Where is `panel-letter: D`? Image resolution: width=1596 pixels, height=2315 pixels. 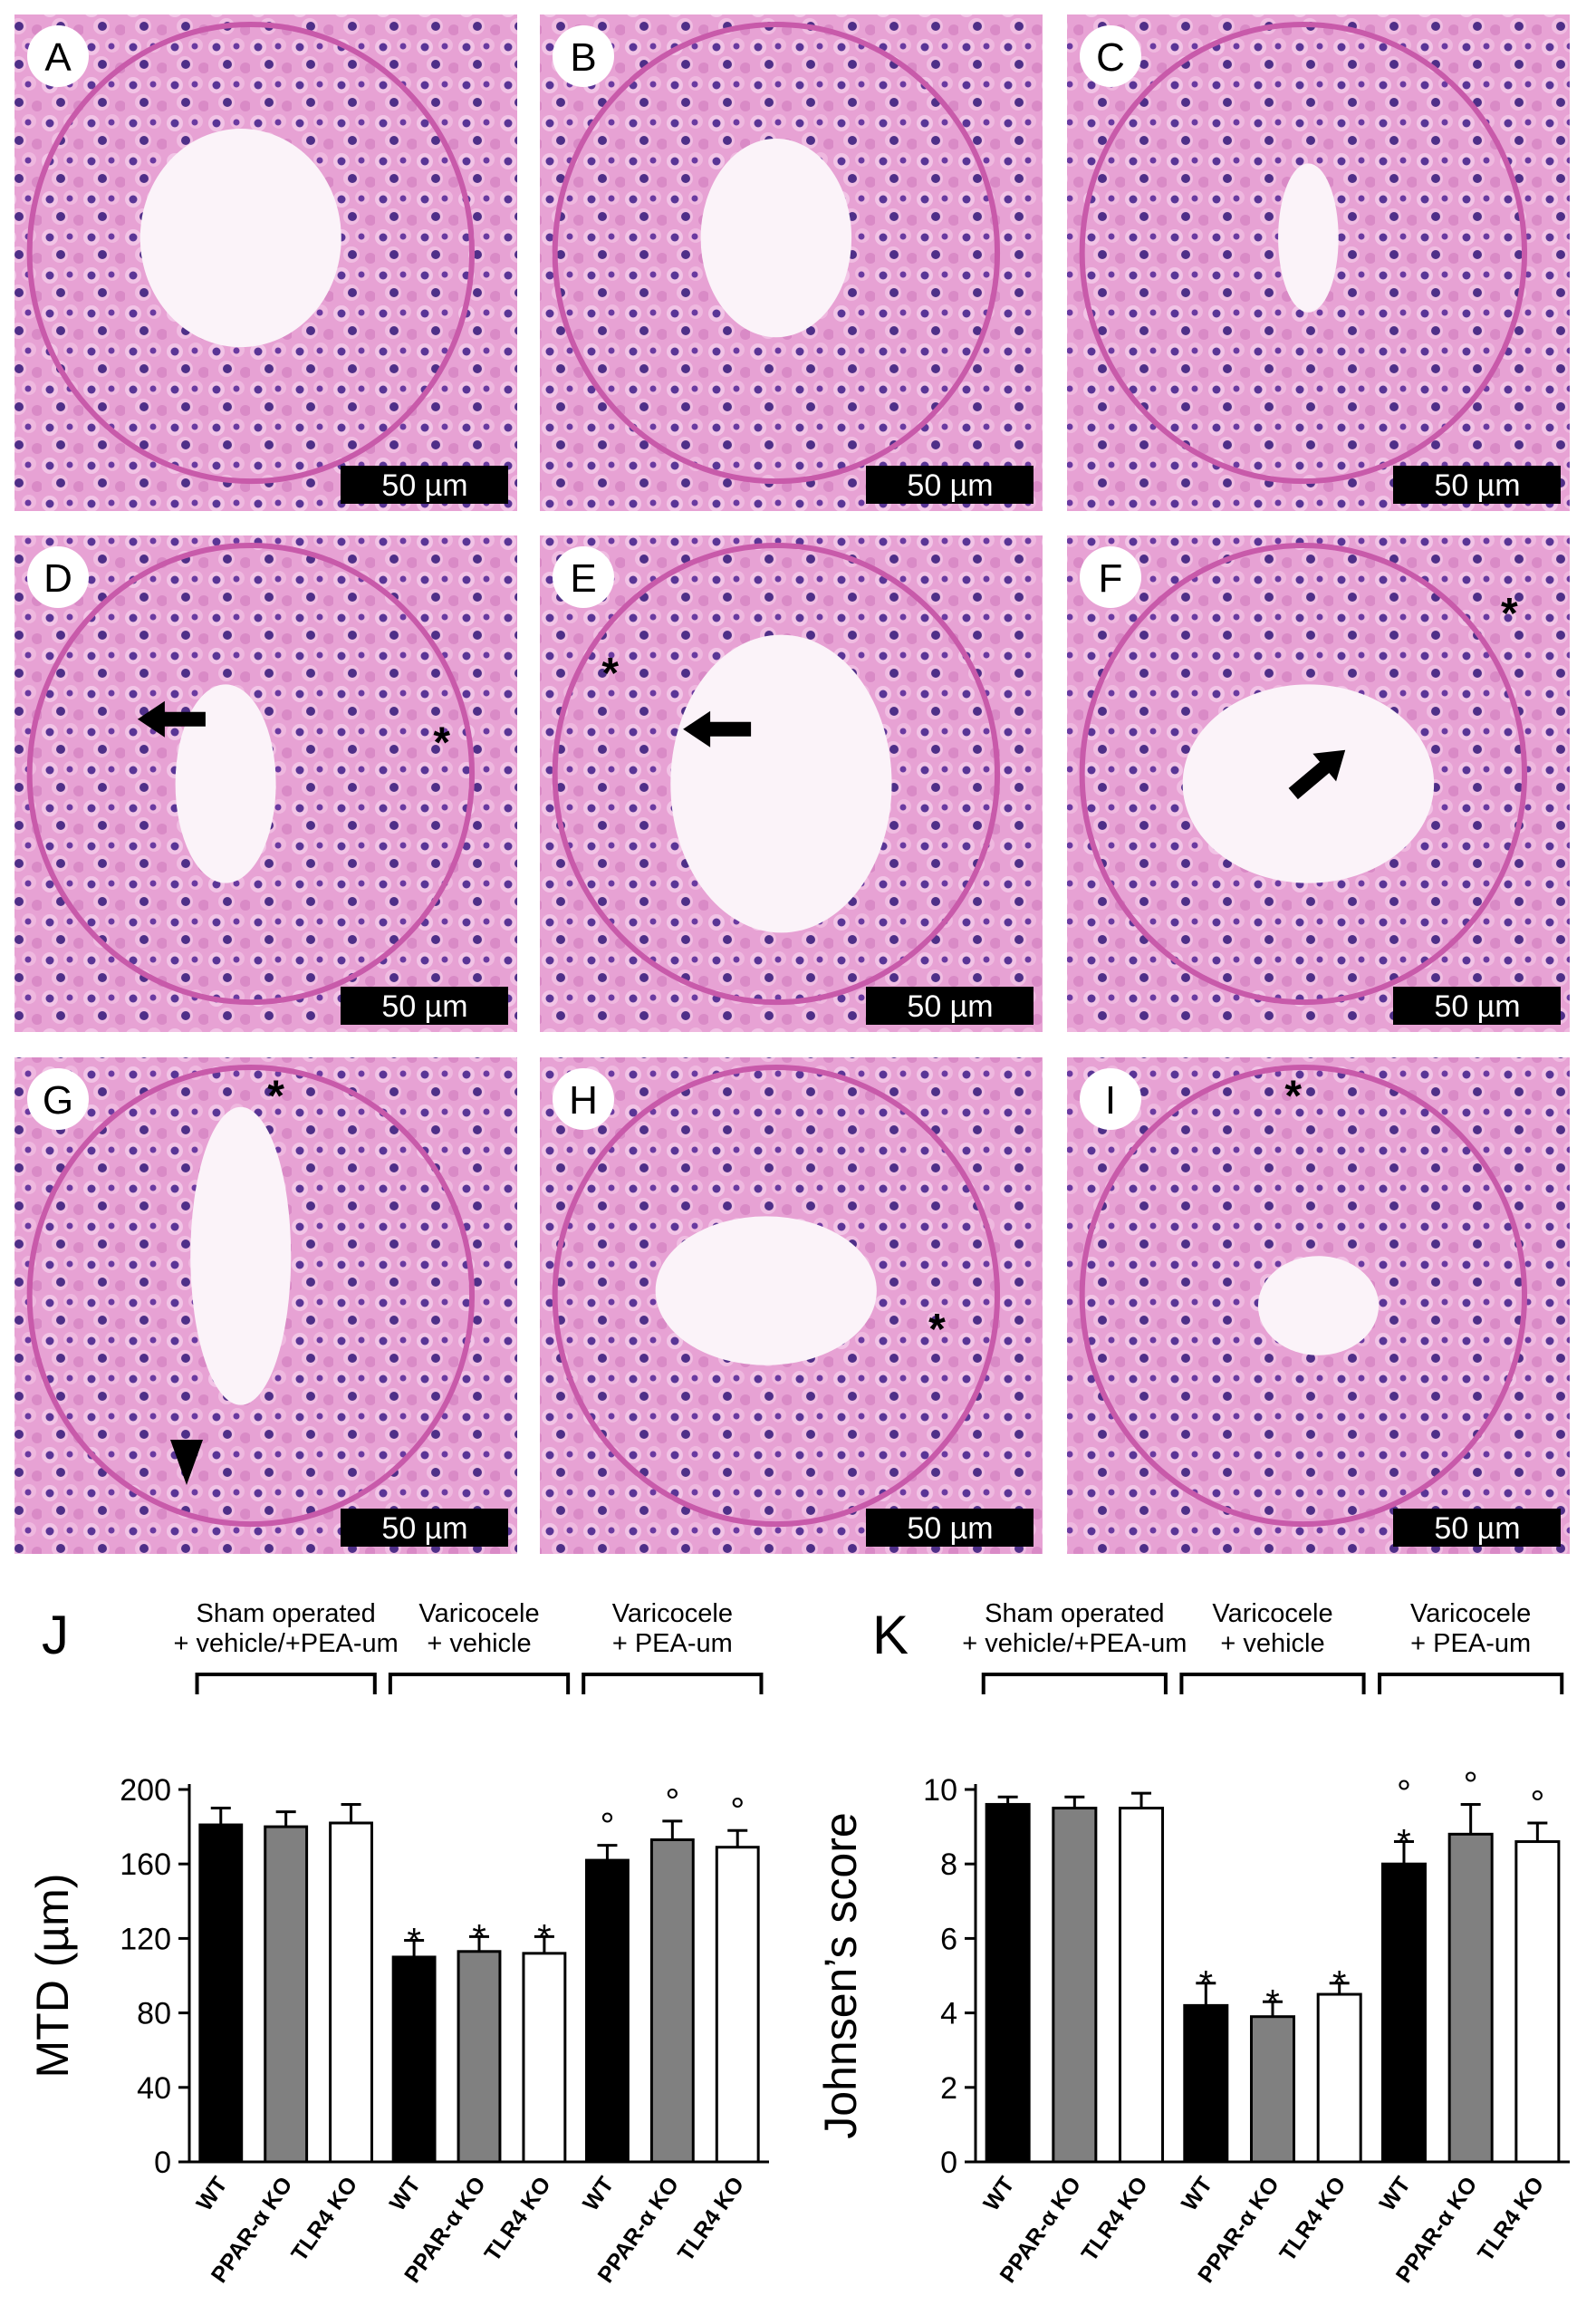
panel-letter: D is located at coordinates (57, 578).